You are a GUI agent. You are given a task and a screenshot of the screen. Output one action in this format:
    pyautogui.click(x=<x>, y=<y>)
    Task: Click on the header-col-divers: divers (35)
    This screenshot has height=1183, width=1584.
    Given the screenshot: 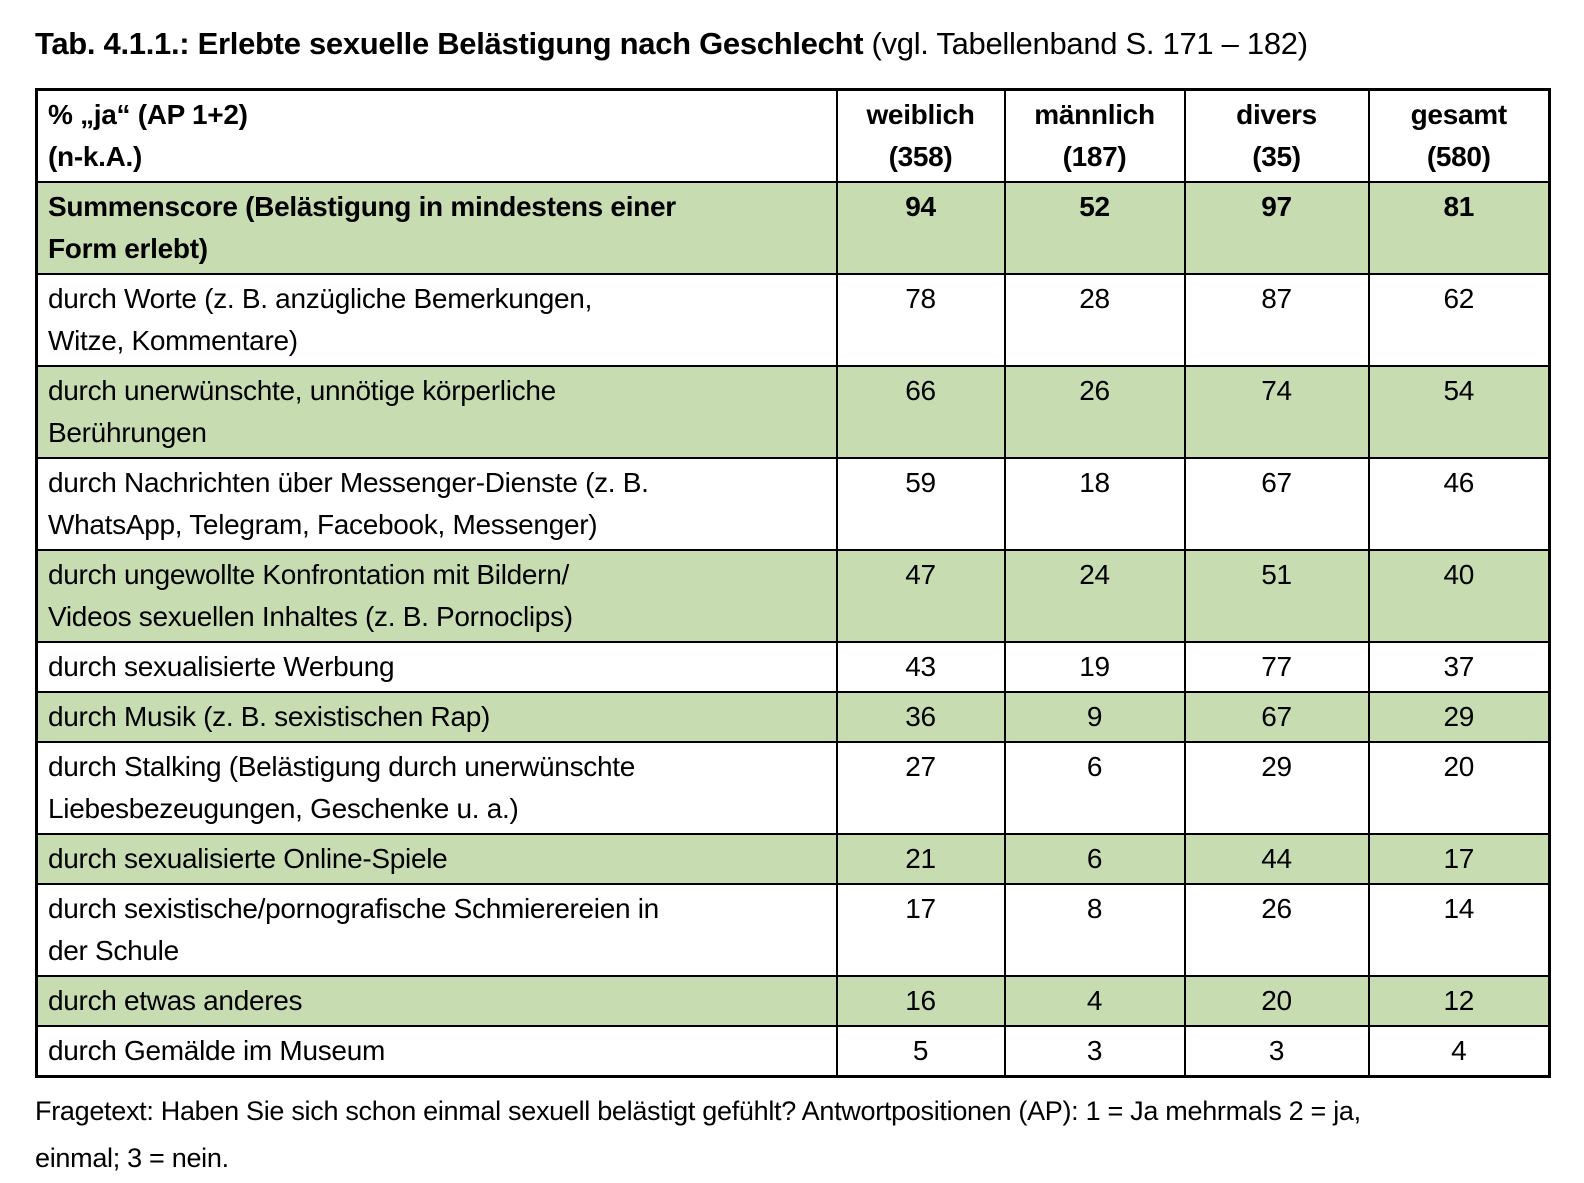 What is the action you would take?
    pyautogui.click(x=1276, y=135)
    